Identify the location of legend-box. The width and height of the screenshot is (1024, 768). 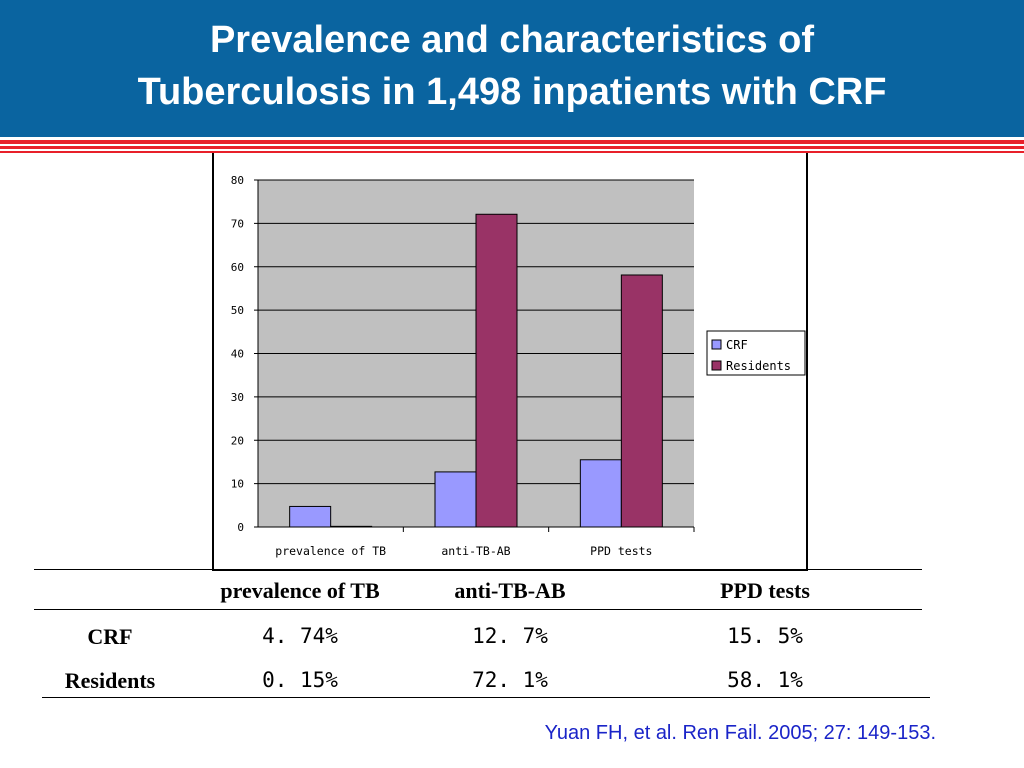
(756, 353).